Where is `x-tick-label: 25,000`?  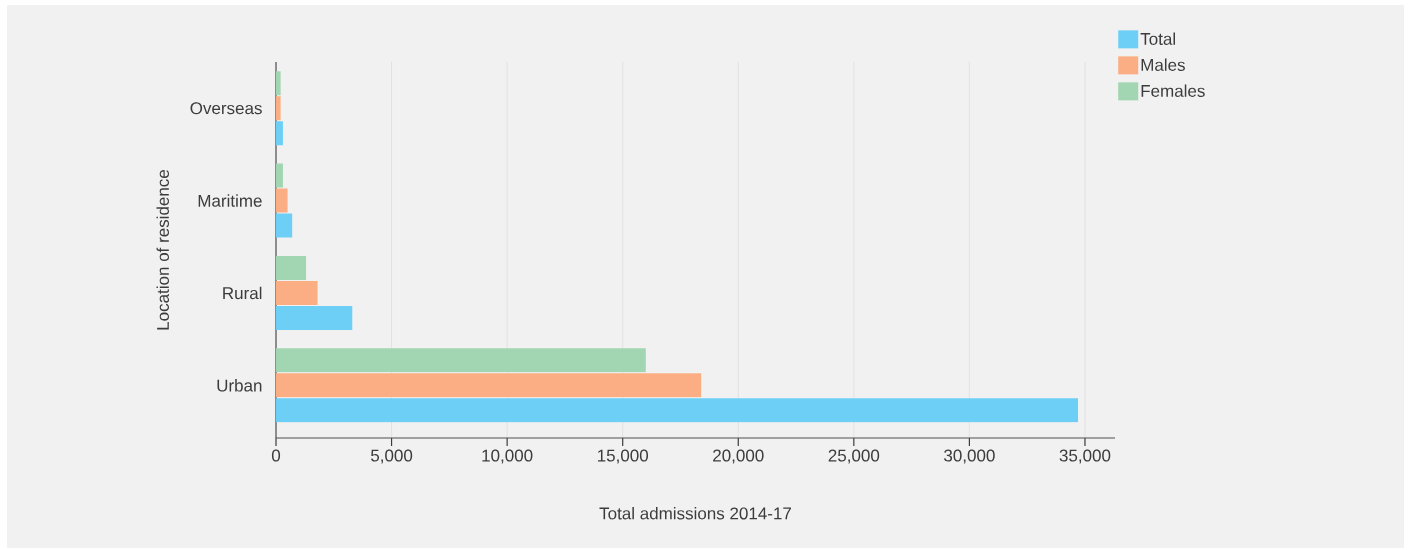 x-tick-label: 25,000 is located at coordinates (854, 456).